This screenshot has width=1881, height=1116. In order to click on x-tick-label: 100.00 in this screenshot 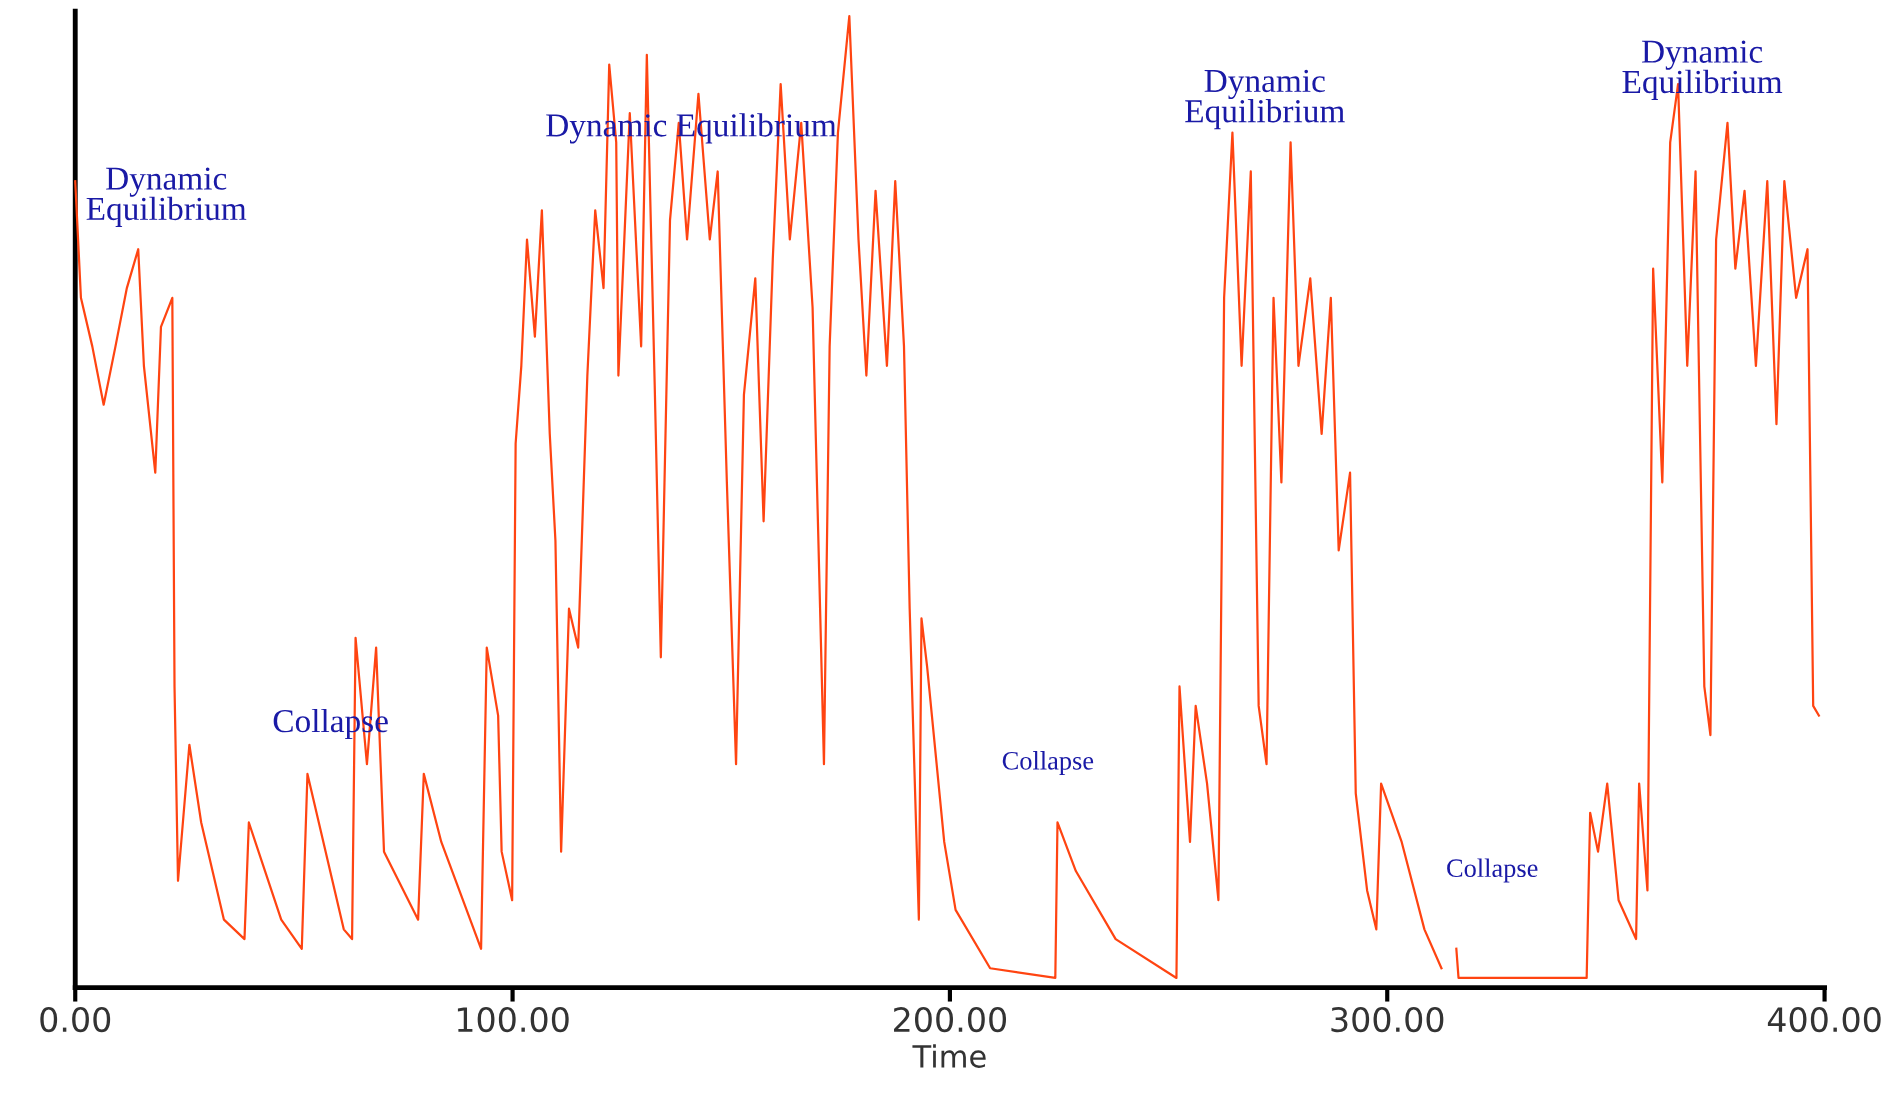, I will do `click(513, 1020)`.